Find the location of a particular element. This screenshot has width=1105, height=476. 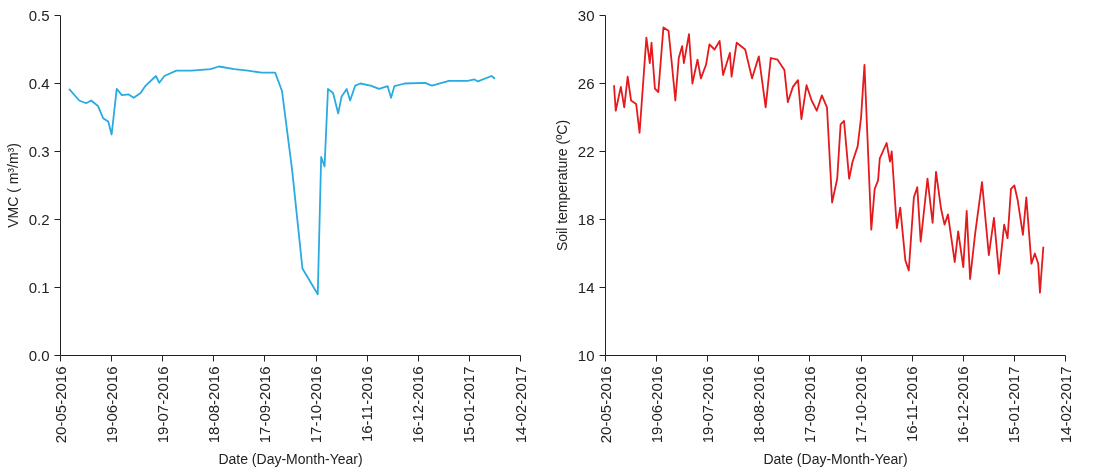

y-tick-label: 18 is located at coordinates (586, 219).